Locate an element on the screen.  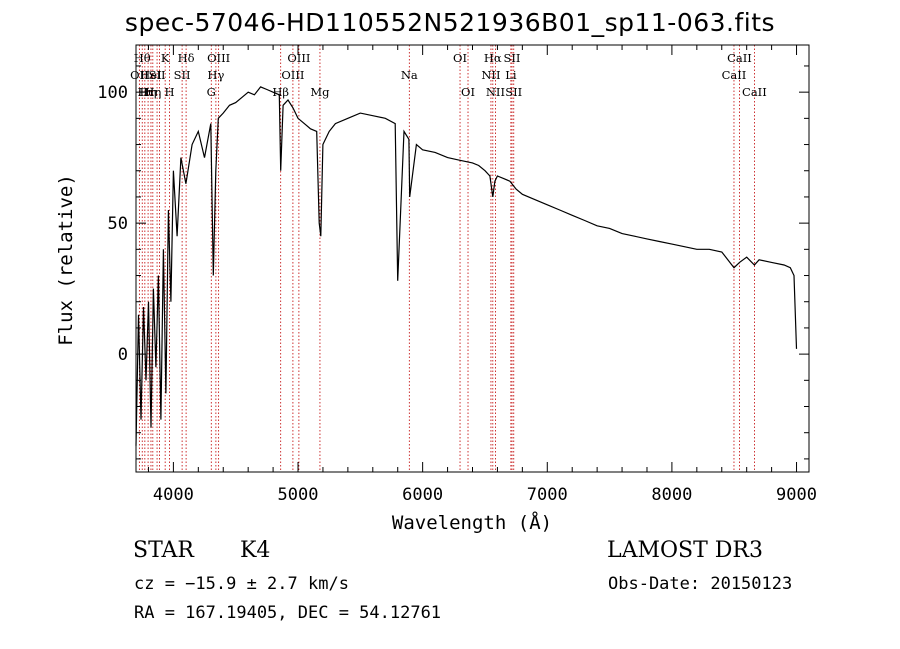
line-marker-label-30: CaII is located at coordinates (754, 92).